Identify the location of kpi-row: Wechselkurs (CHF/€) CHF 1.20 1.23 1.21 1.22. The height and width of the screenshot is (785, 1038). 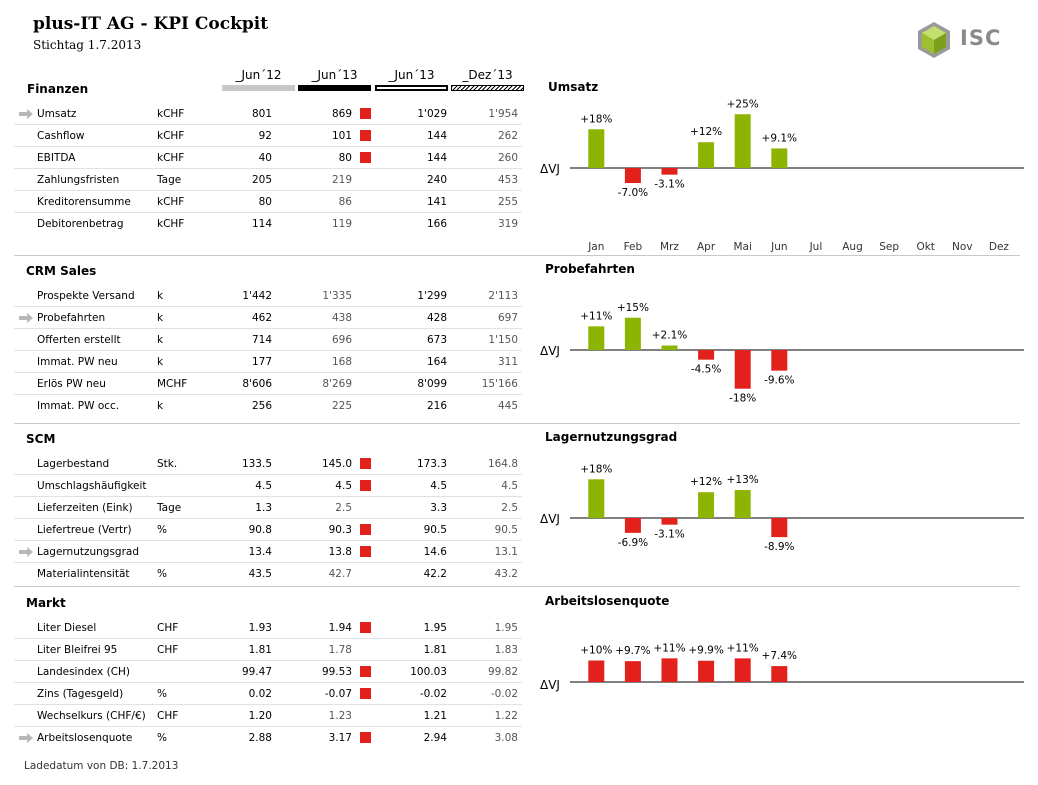
(268, 716).